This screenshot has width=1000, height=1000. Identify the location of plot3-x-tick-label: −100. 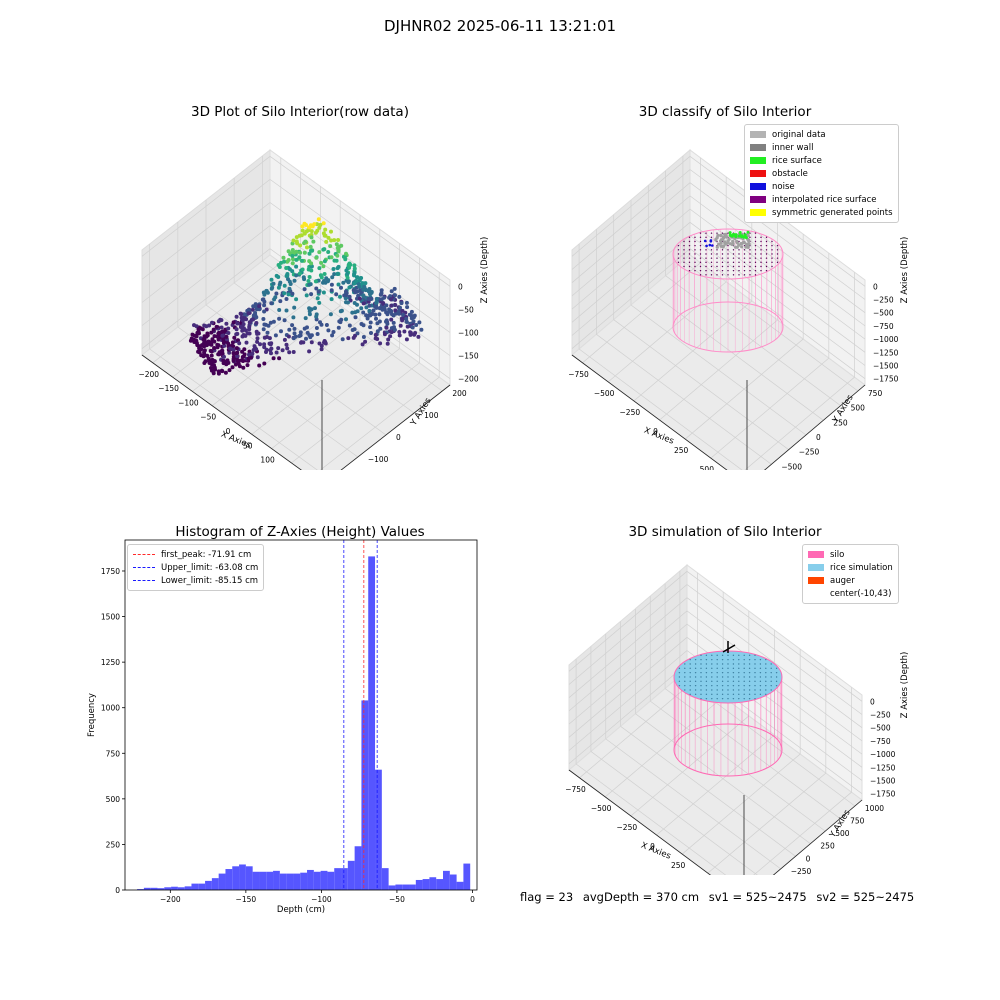
(321, 899).